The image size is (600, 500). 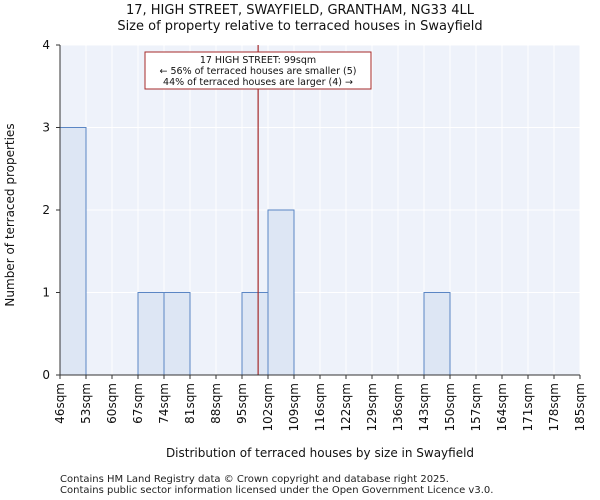 What do you see at coordinates (242, 403) in the screenshot?
I see `x-tick-label: 95sqm` at bounding box center [242, 403].